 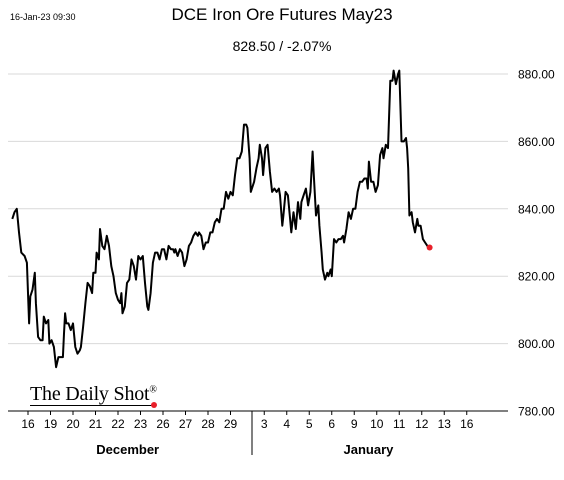 I want to click on x-tick-label: 19, so click(x=51, y=424).